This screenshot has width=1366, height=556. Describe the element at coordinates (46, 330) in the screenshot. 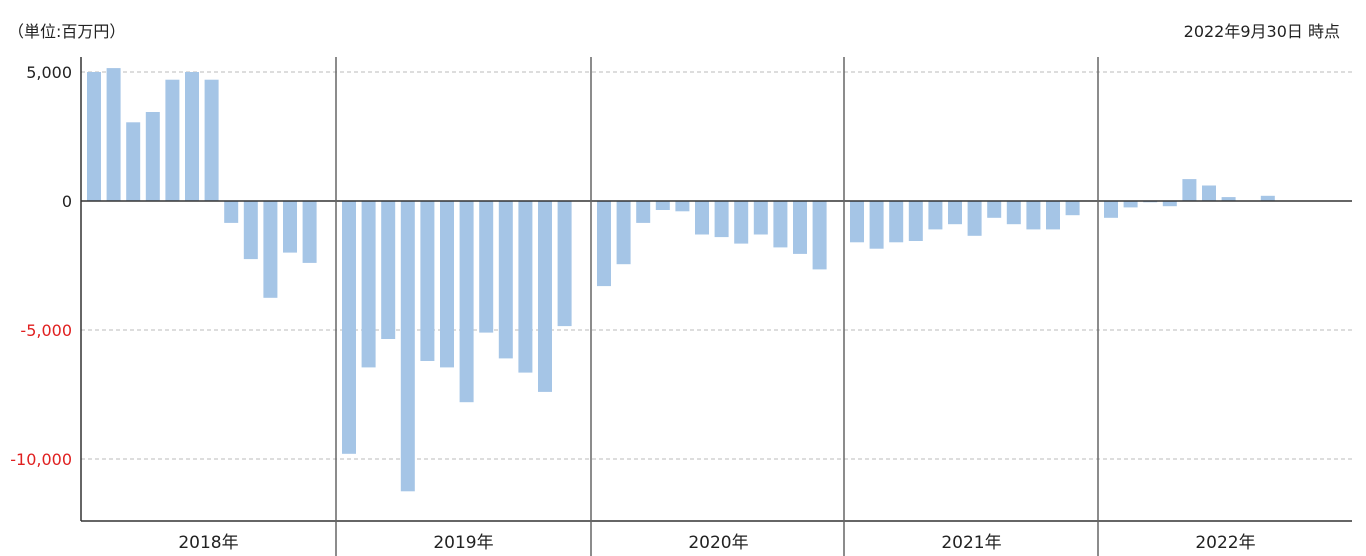

I see `y-tick-label: -5,000` at that location.